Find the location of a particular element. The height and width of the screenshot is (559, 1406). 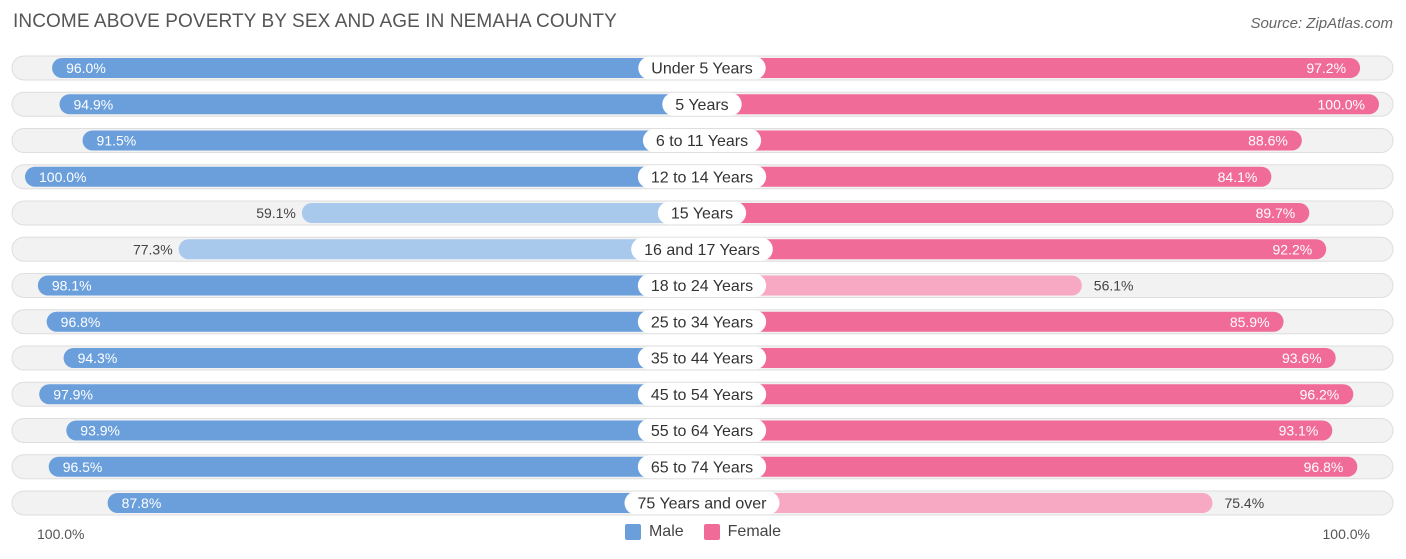

male-value-label: 94.3% is located at coordinates (98, 358).